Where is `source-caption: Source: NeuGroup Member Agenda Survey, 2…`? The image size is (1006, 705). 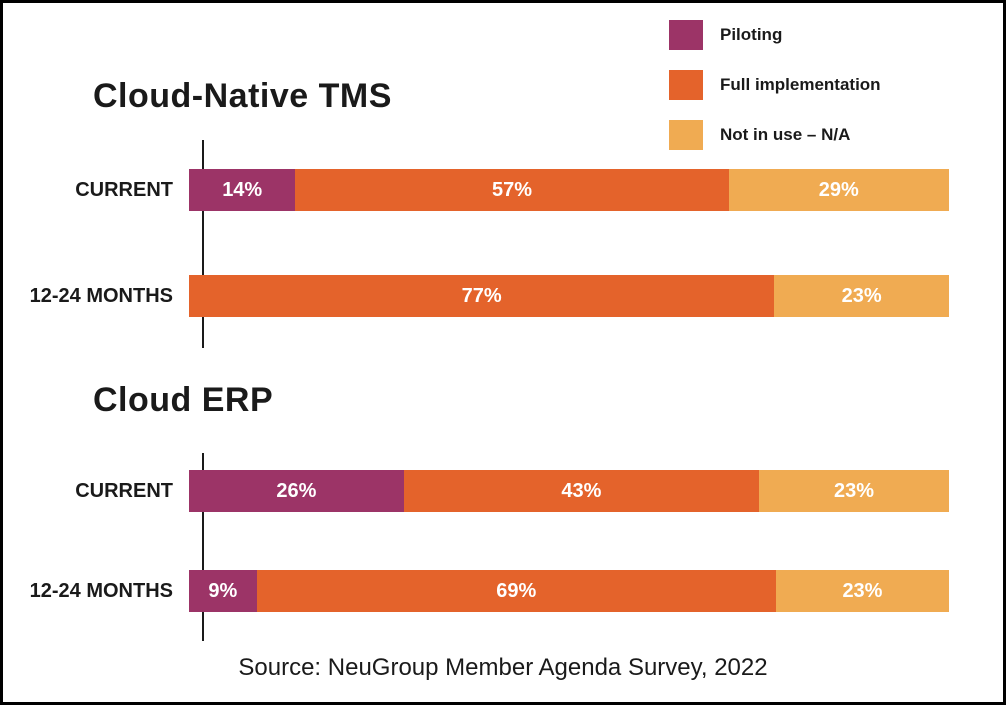 source-caption: Source: NeuGroup Member Agenda Survey, 2… is located at coordinates (503, 667).